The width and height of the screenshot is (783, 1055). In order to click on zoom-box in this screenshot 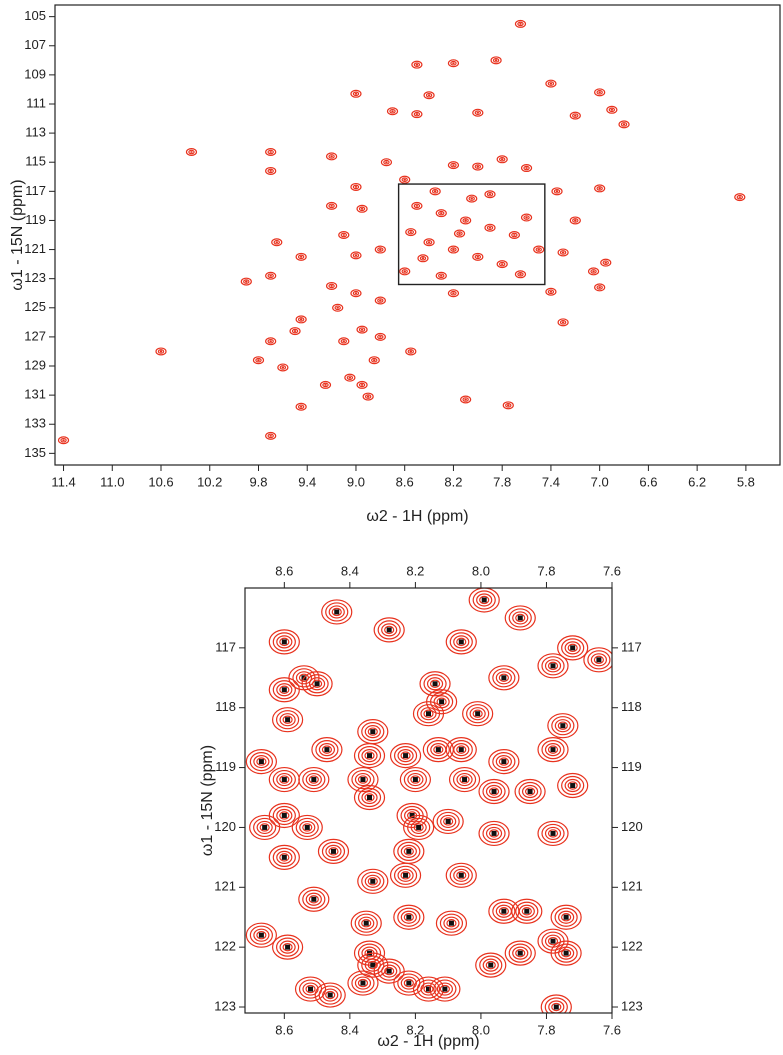, I will do `click(471, 234)`.